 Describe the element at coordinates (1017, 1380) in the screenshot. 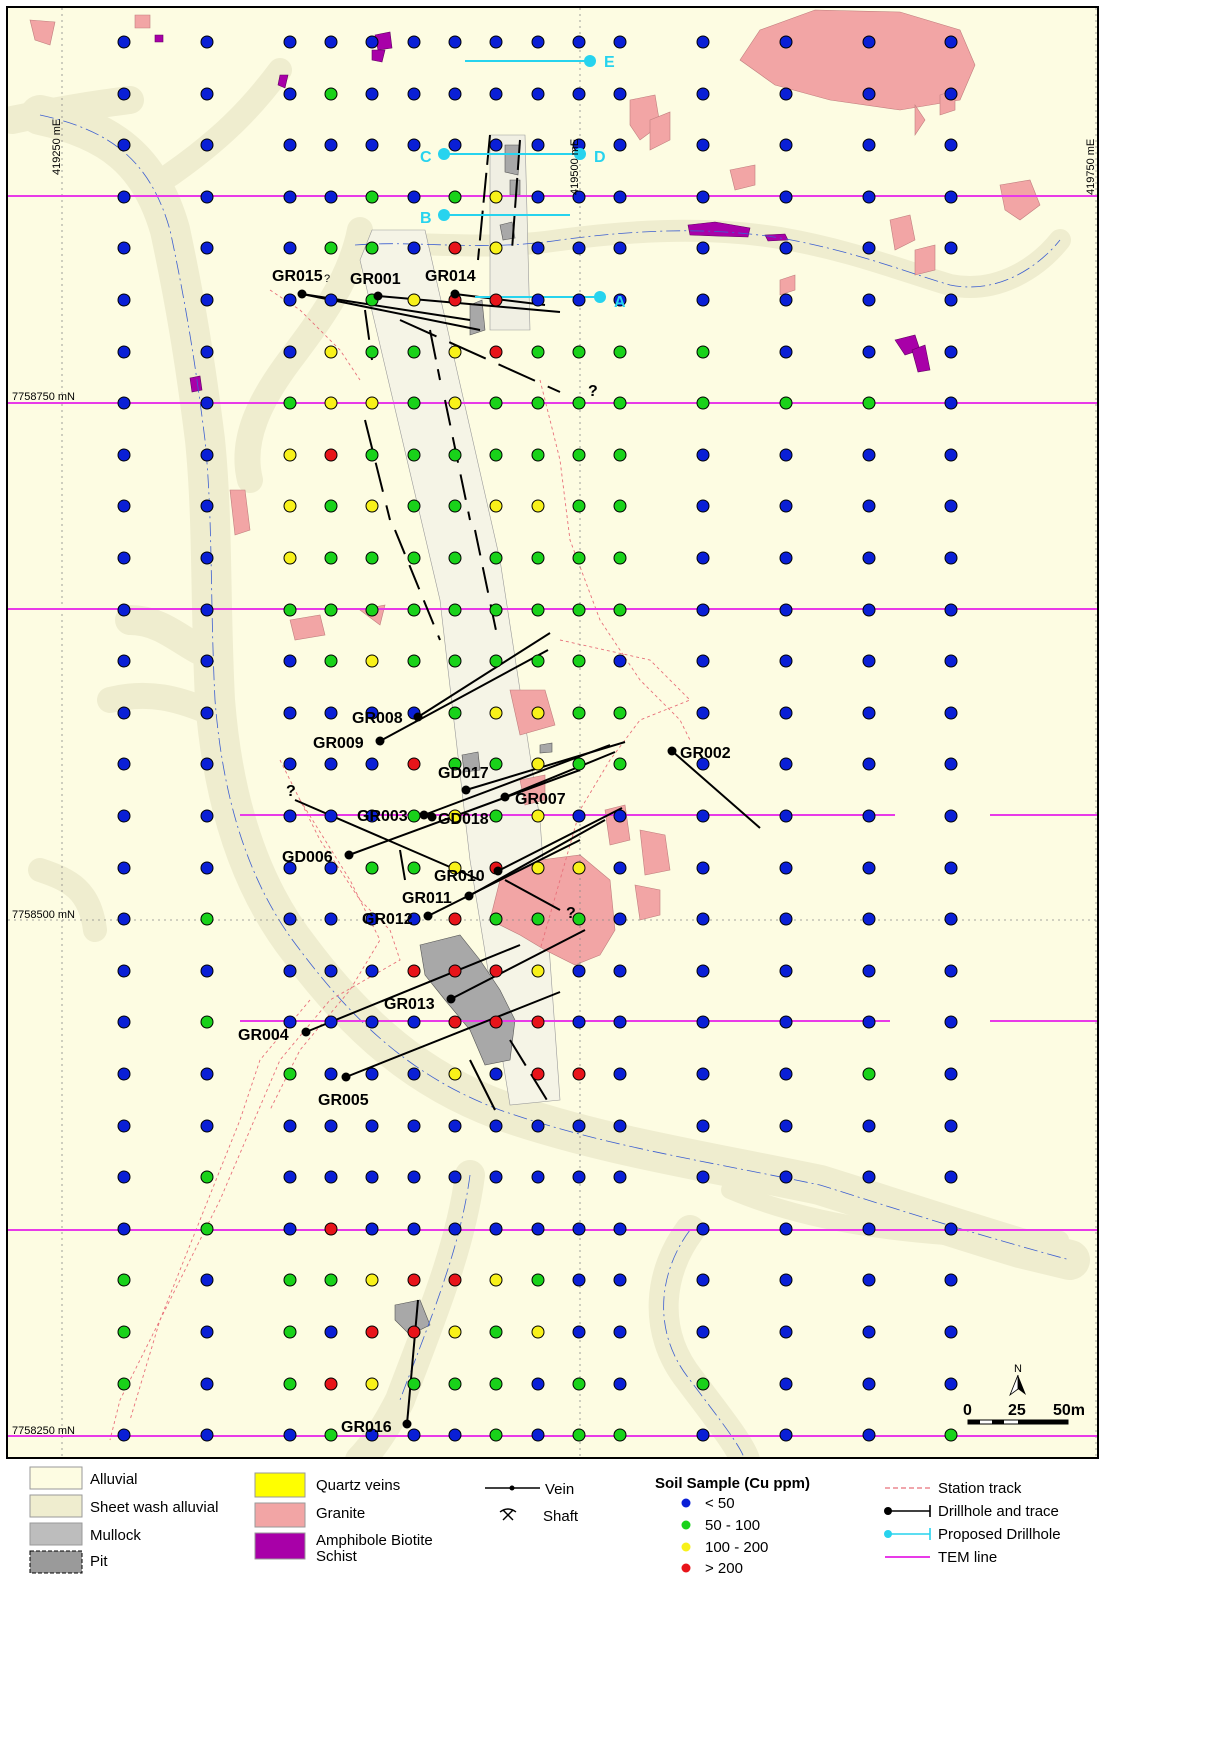

I see `north-arrow-icon: N` at that location.